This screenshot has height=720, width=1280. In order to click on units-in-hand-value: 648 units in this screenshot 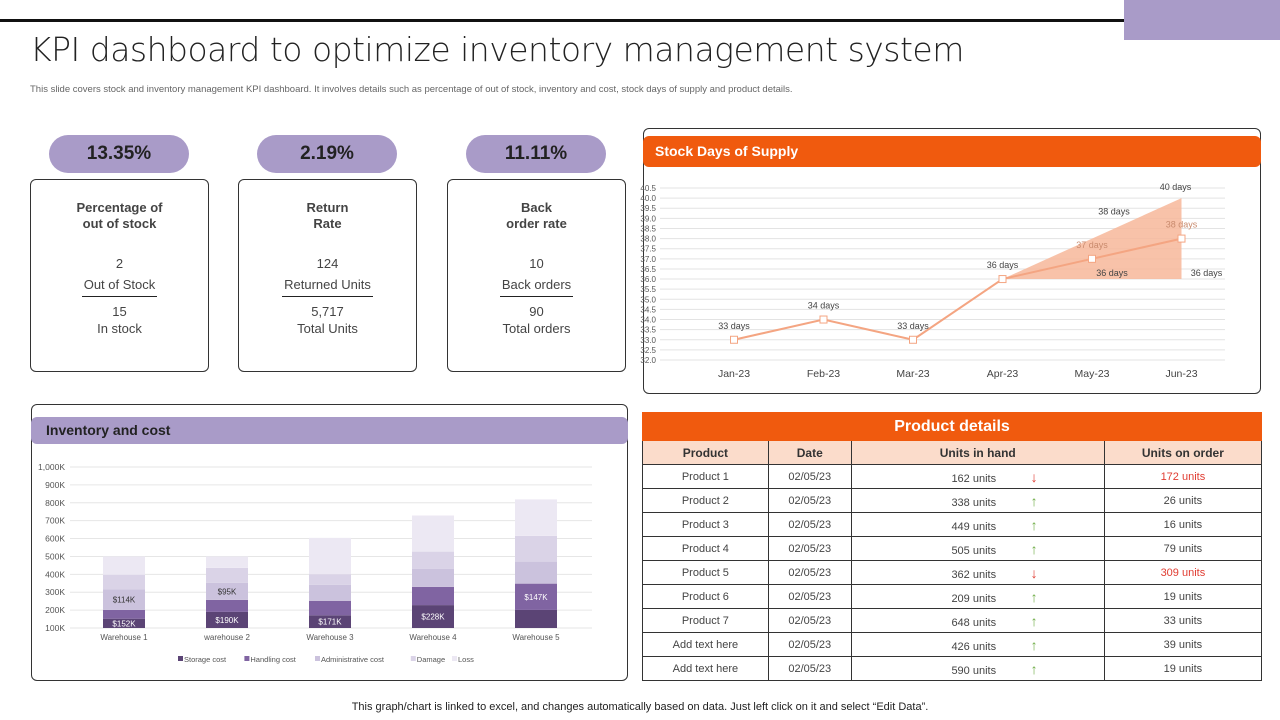, I will do `click(974, 622)`.